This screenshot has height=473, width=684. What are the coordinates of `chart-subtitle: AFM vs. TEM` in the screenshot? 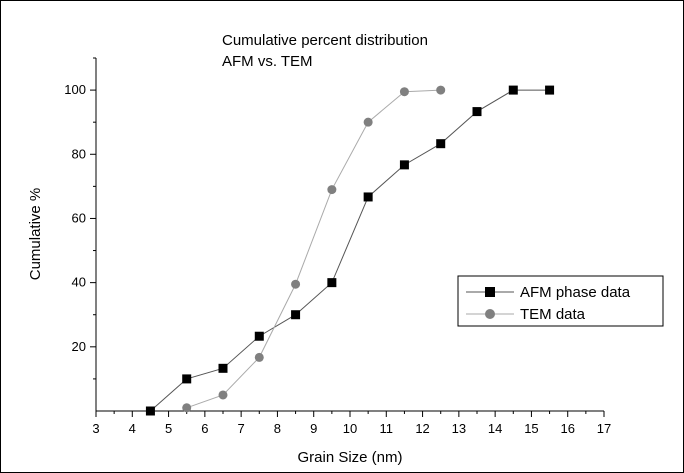 It's located at (267, 61).